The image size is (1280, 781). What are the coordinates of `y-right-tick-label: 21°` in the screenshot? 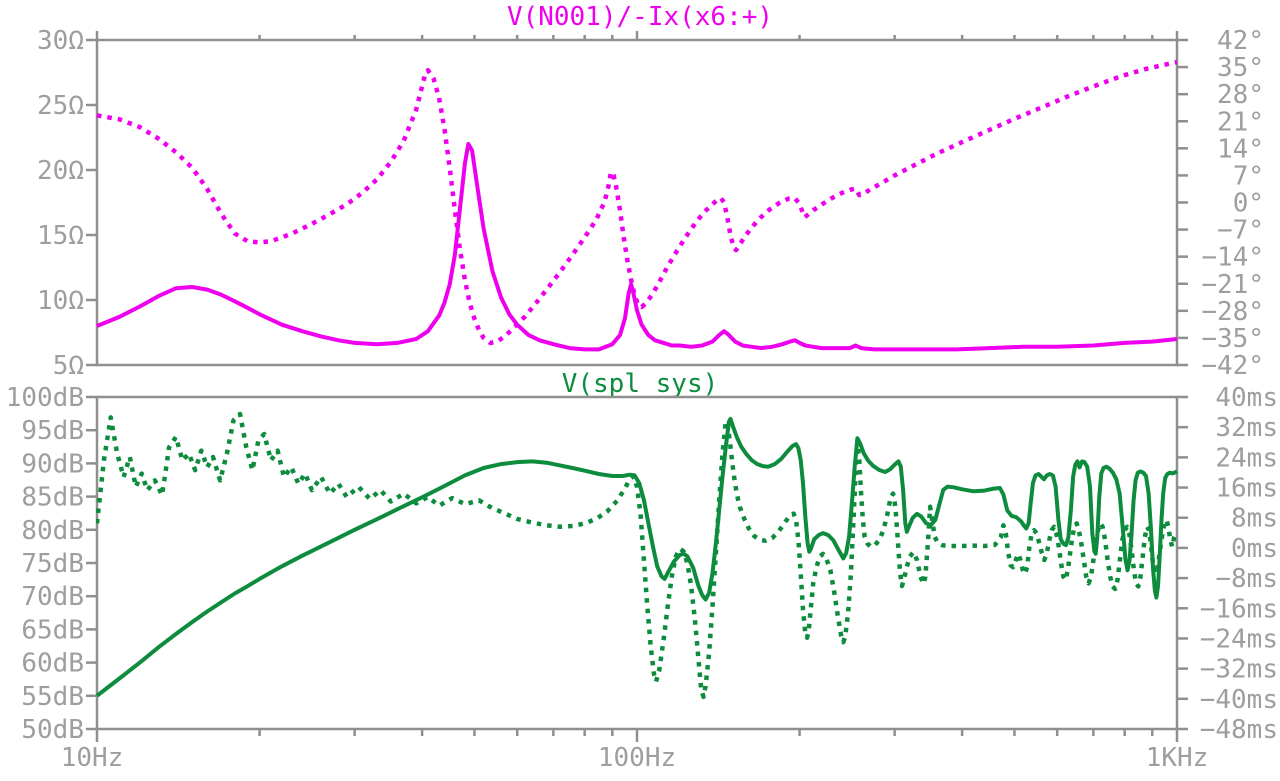 It's located at (1240, 122).